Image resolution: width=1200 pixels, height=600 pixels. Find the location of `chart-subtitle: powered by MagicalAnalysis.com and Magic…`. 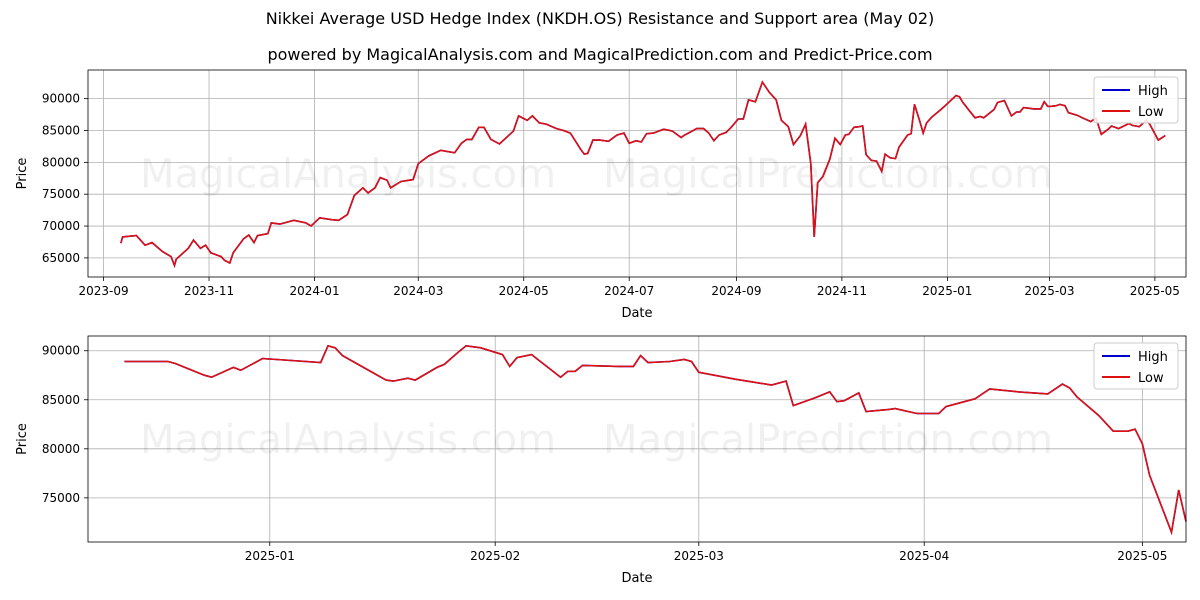

chart-subtitle: powered by MagicalAnalysis.com and Magic… is located at coordinates (600, 54).